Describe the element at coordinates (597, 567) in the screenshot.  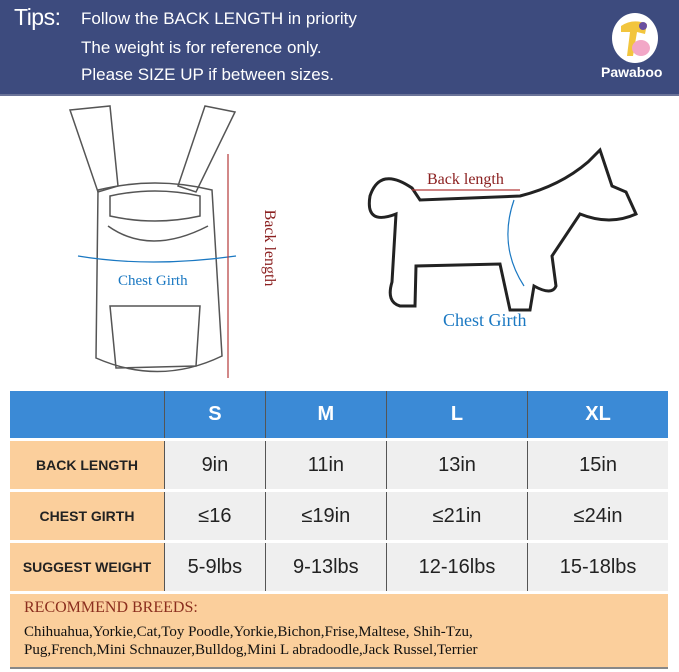
I see `table-cell: 15-18lbs` at that location.